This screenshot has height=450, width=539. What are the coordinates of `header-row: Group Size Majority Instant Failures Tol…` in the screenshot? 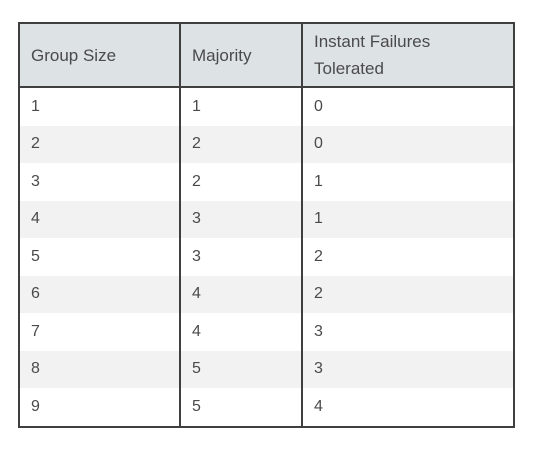 It's located at (266, 55).